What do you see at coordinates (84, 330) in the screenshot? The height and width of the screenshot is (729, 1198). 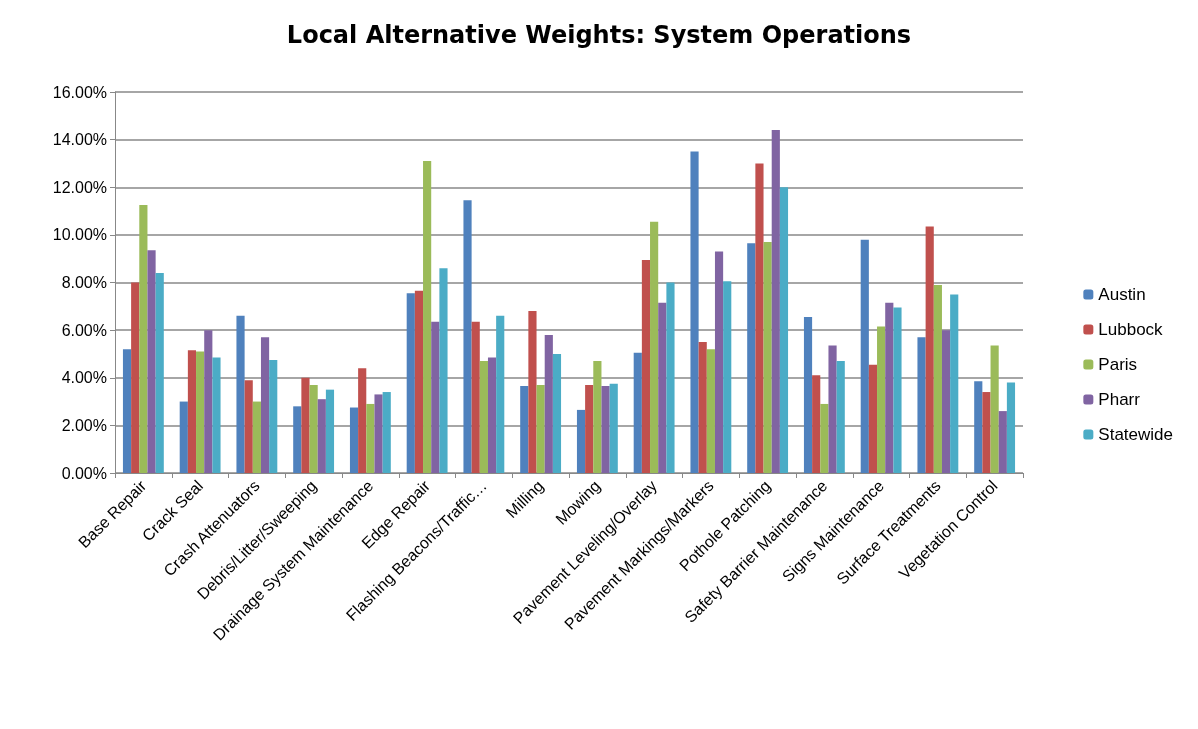 I see `y-tick-label: 6.00%` at bounding box center [84, 330].